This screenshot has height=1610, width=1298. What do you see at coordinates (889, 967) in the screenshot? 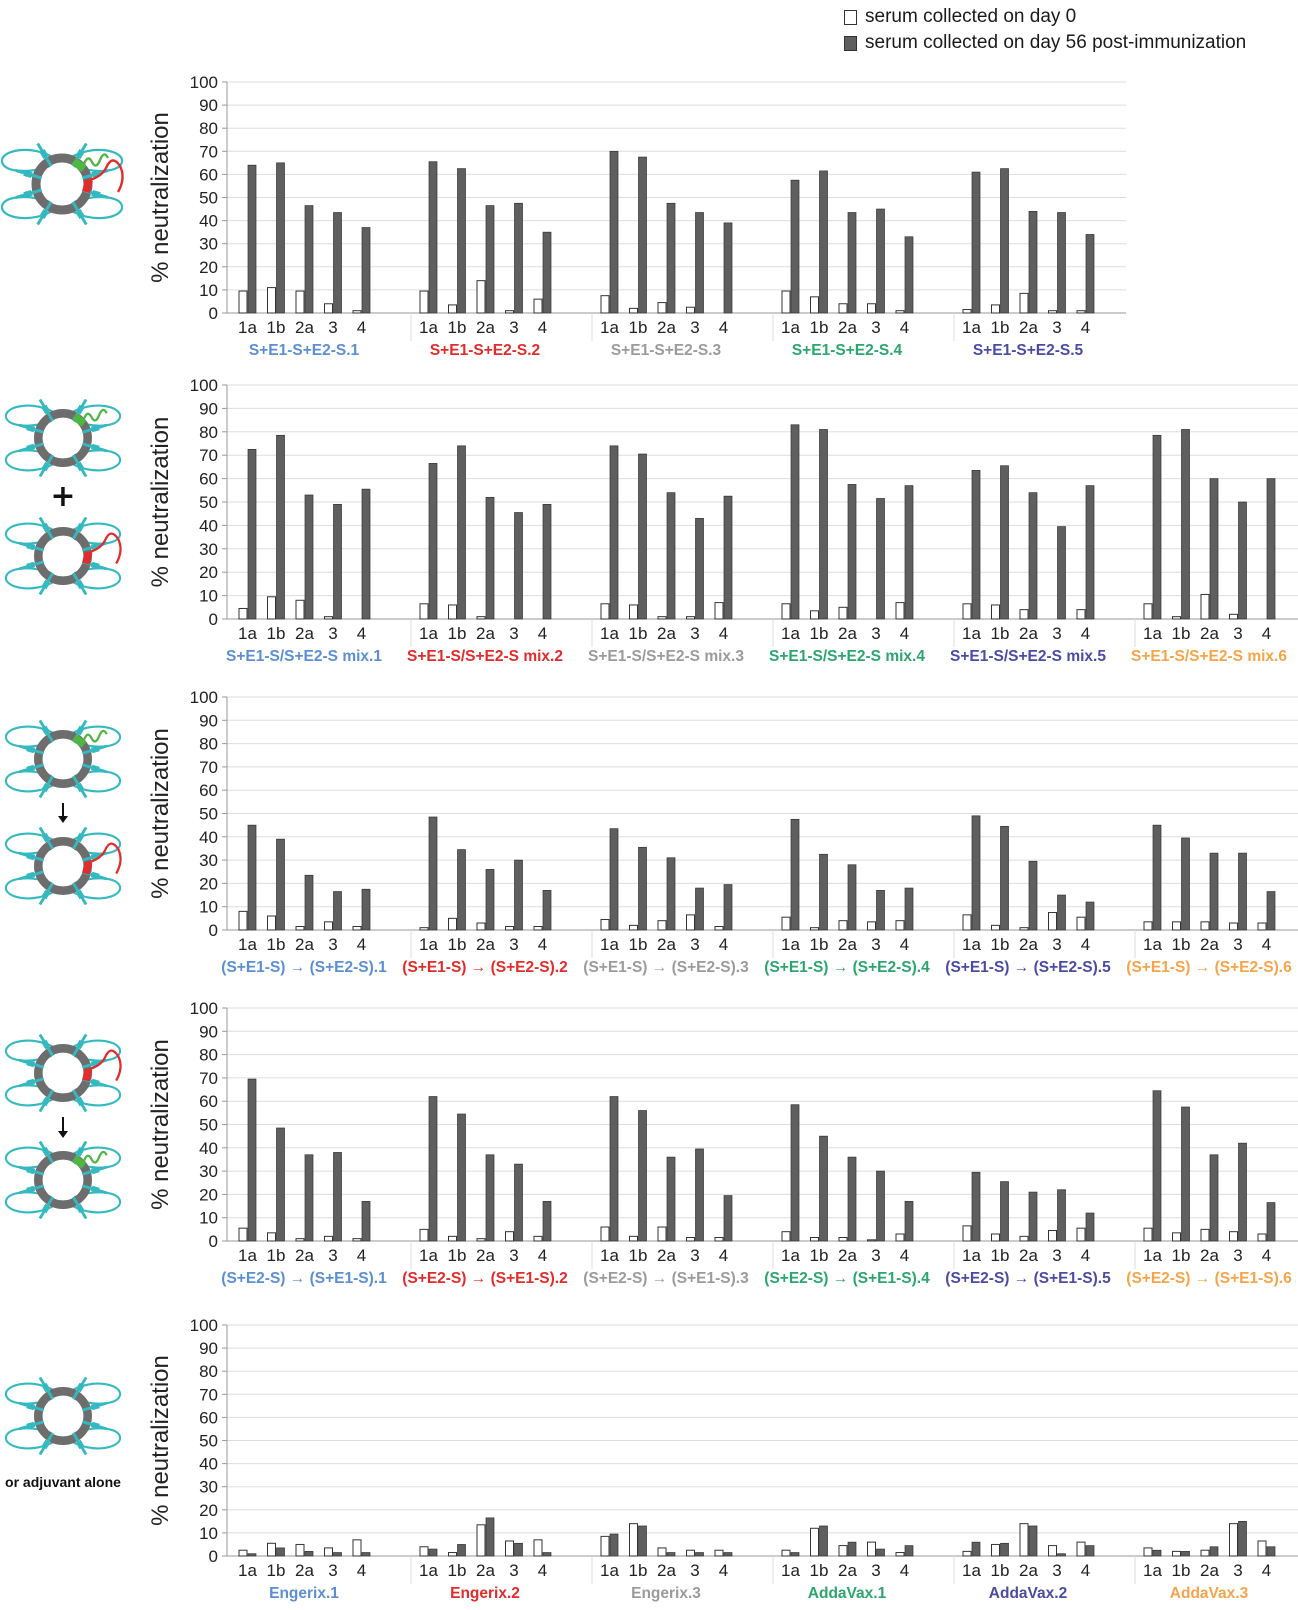
I see `group-label-part2: (S+E2-S).4` at bounding box center [889, 967].